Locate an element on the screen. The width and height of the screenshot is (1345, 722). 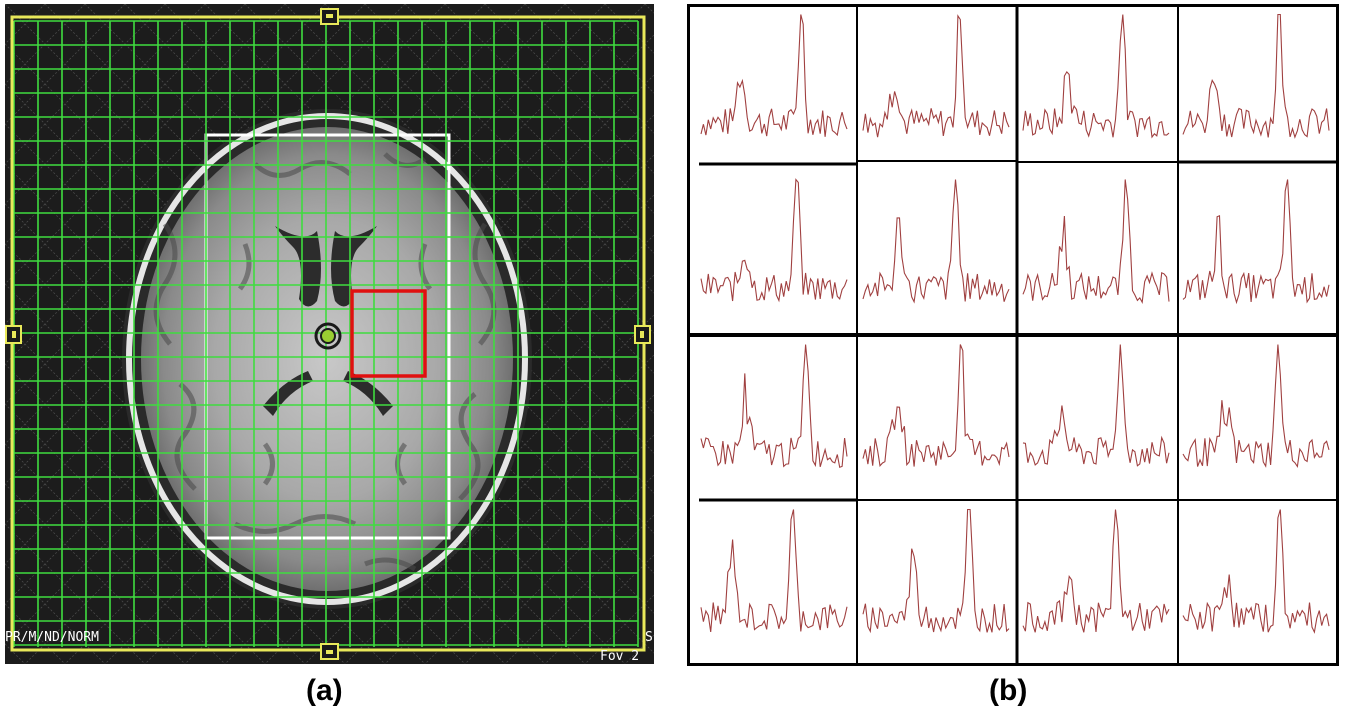
spectrum-trace-r3-c4 is located at coordinates (1256, 406).